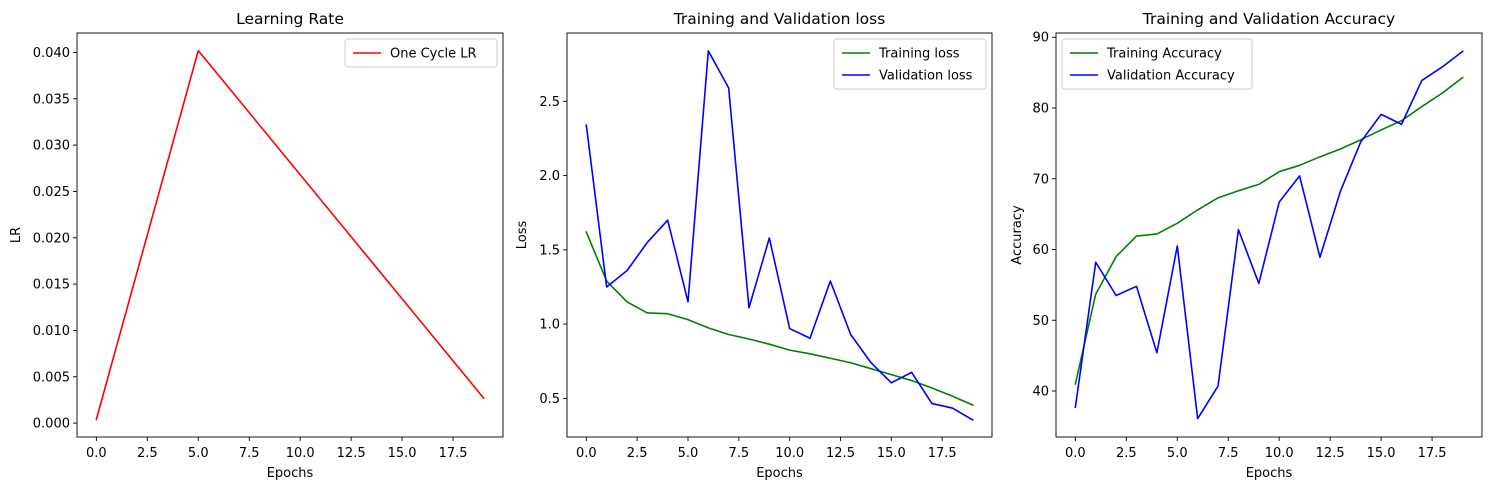  Describe the element at coordinates (1017, 235) in the screenshot. I see `y-axis-label: Accuracy` at that location.